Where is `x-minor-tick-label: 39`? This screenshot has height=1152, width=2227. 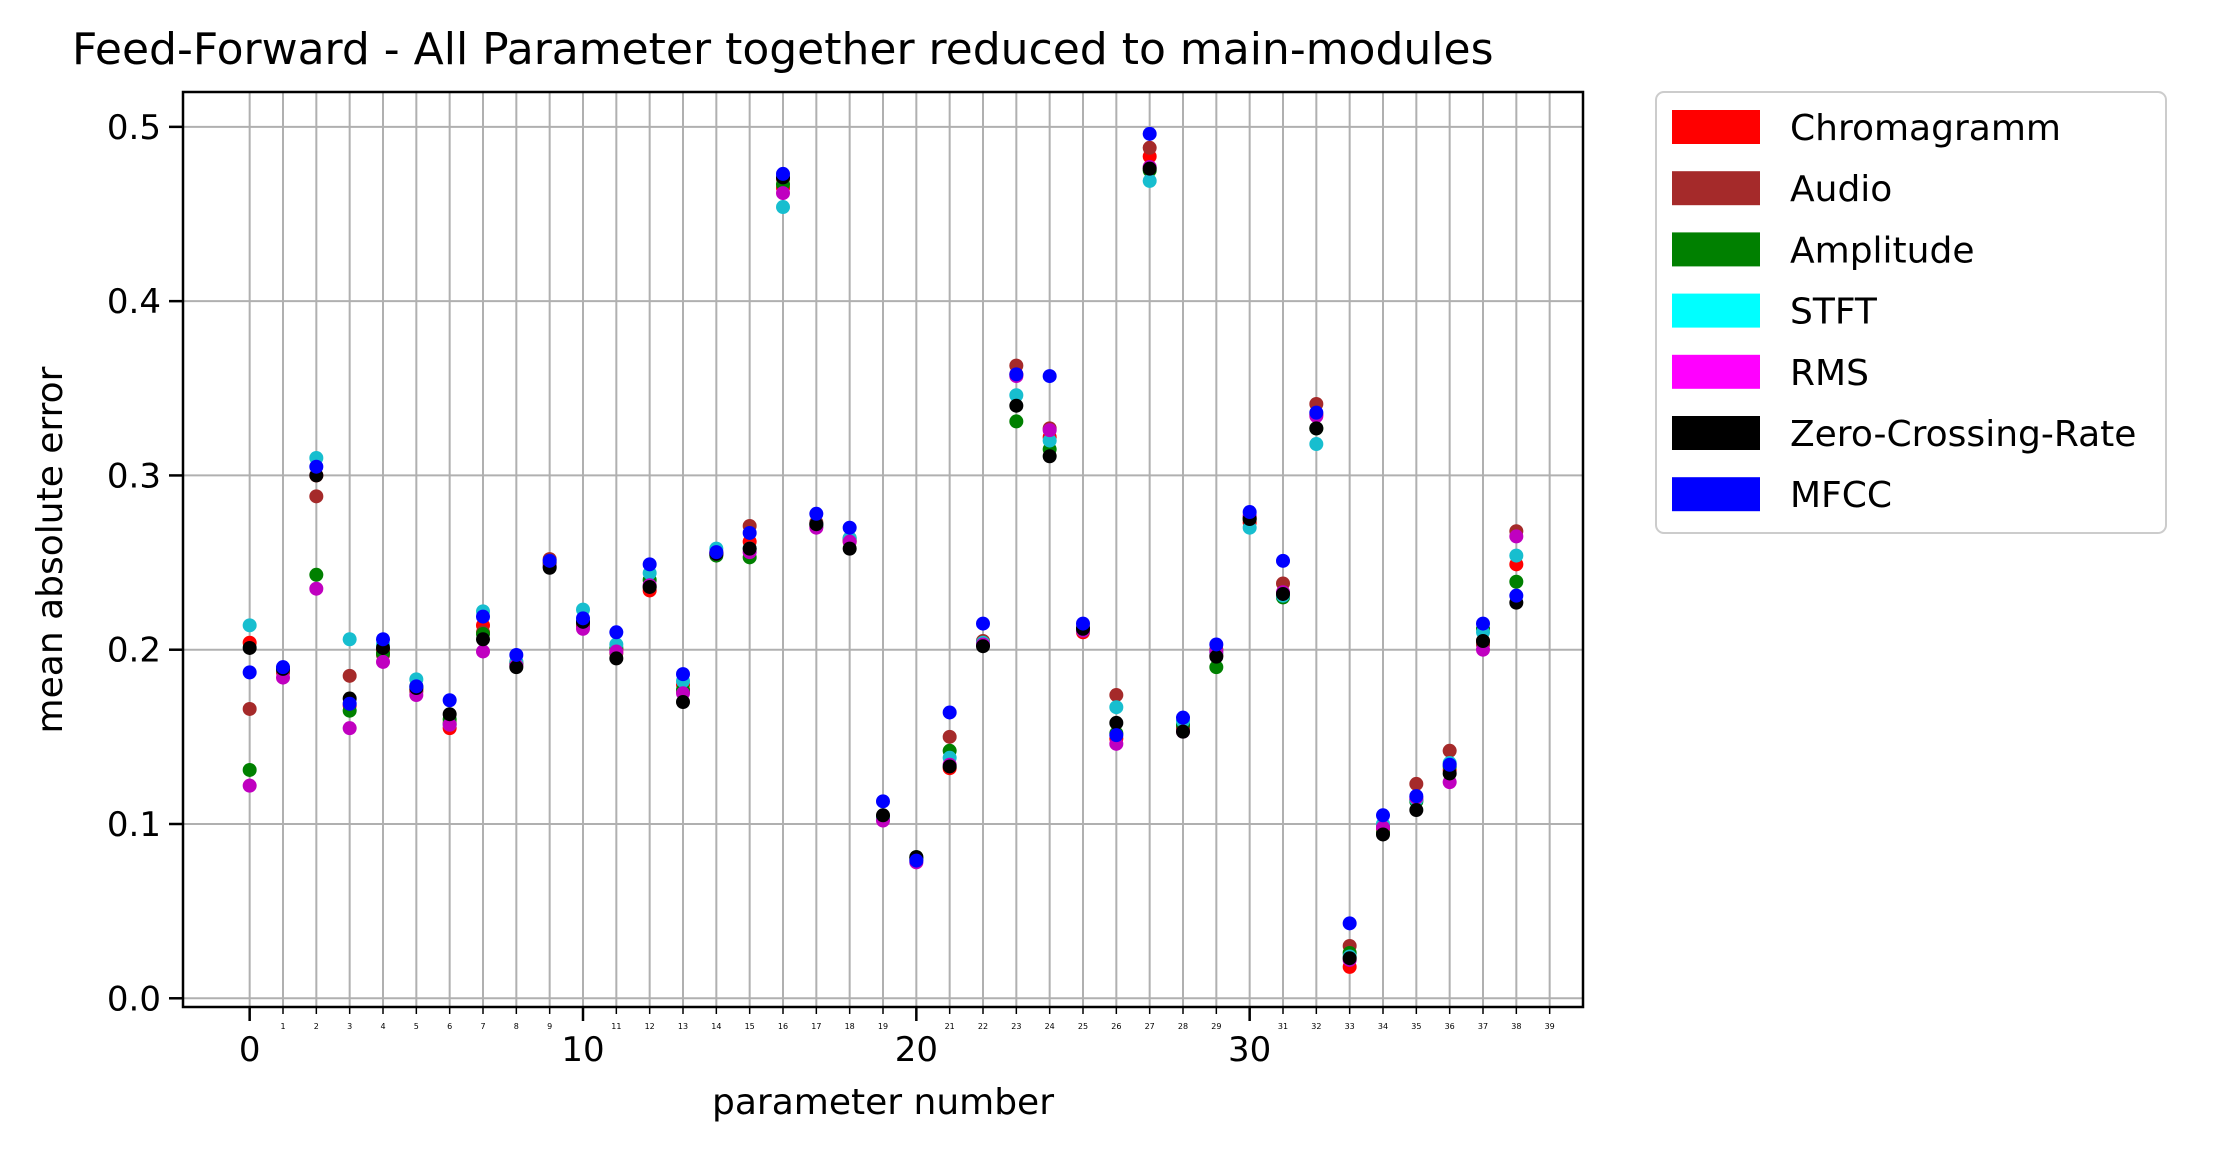 x-minor-tick-label: 39 is located at coordinates (1550, 1026).